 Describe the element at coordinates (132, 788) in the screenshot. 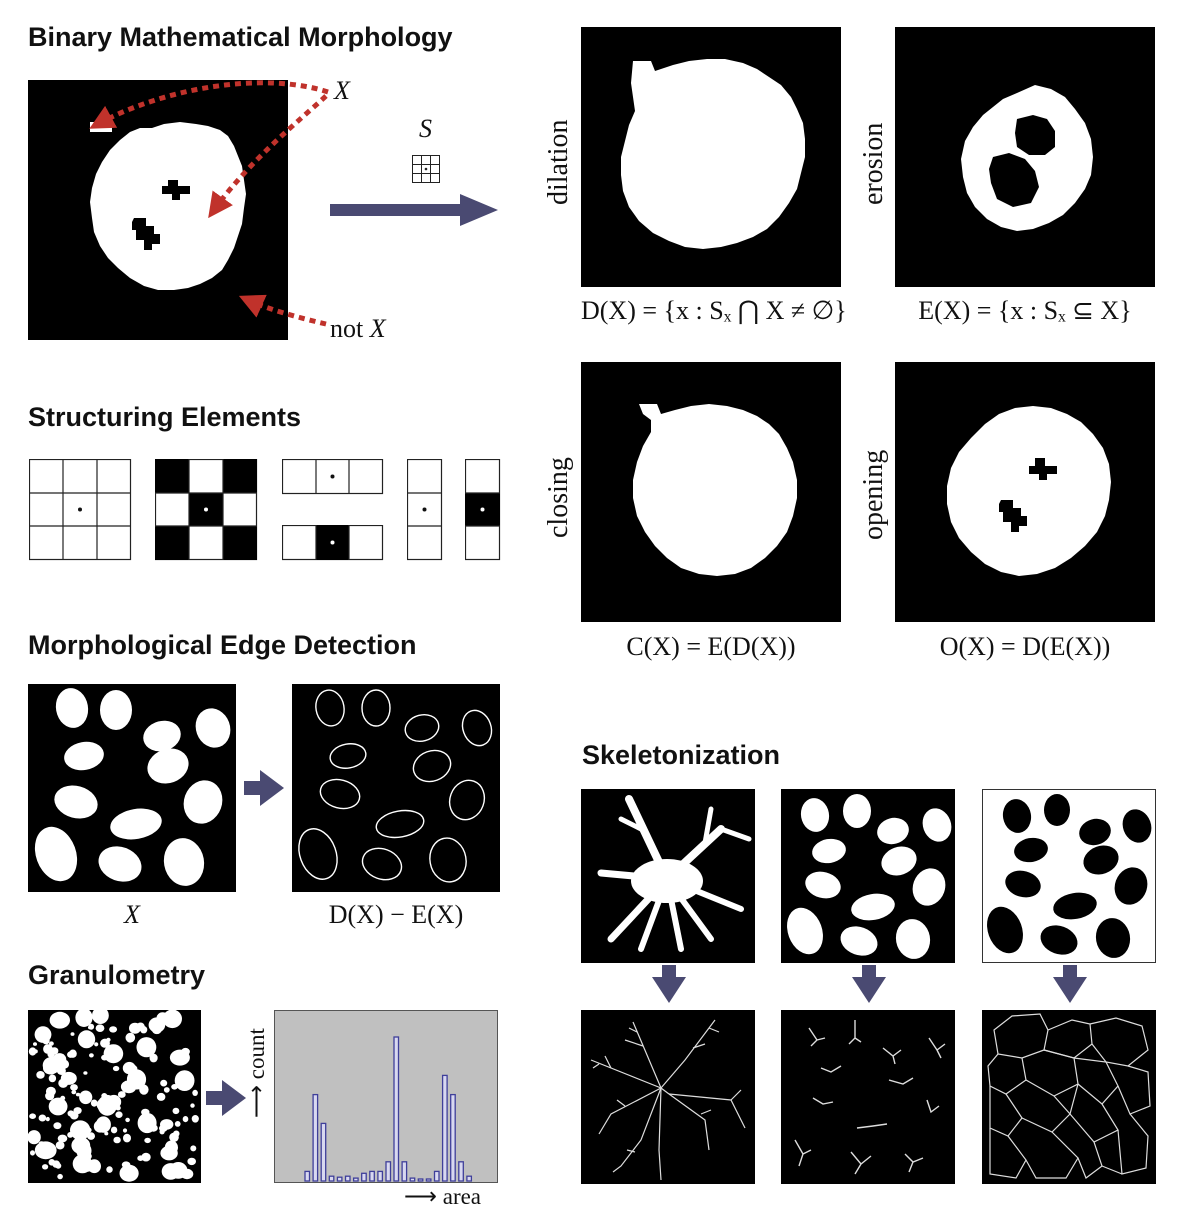

I see `edge-input-panel` at that location.